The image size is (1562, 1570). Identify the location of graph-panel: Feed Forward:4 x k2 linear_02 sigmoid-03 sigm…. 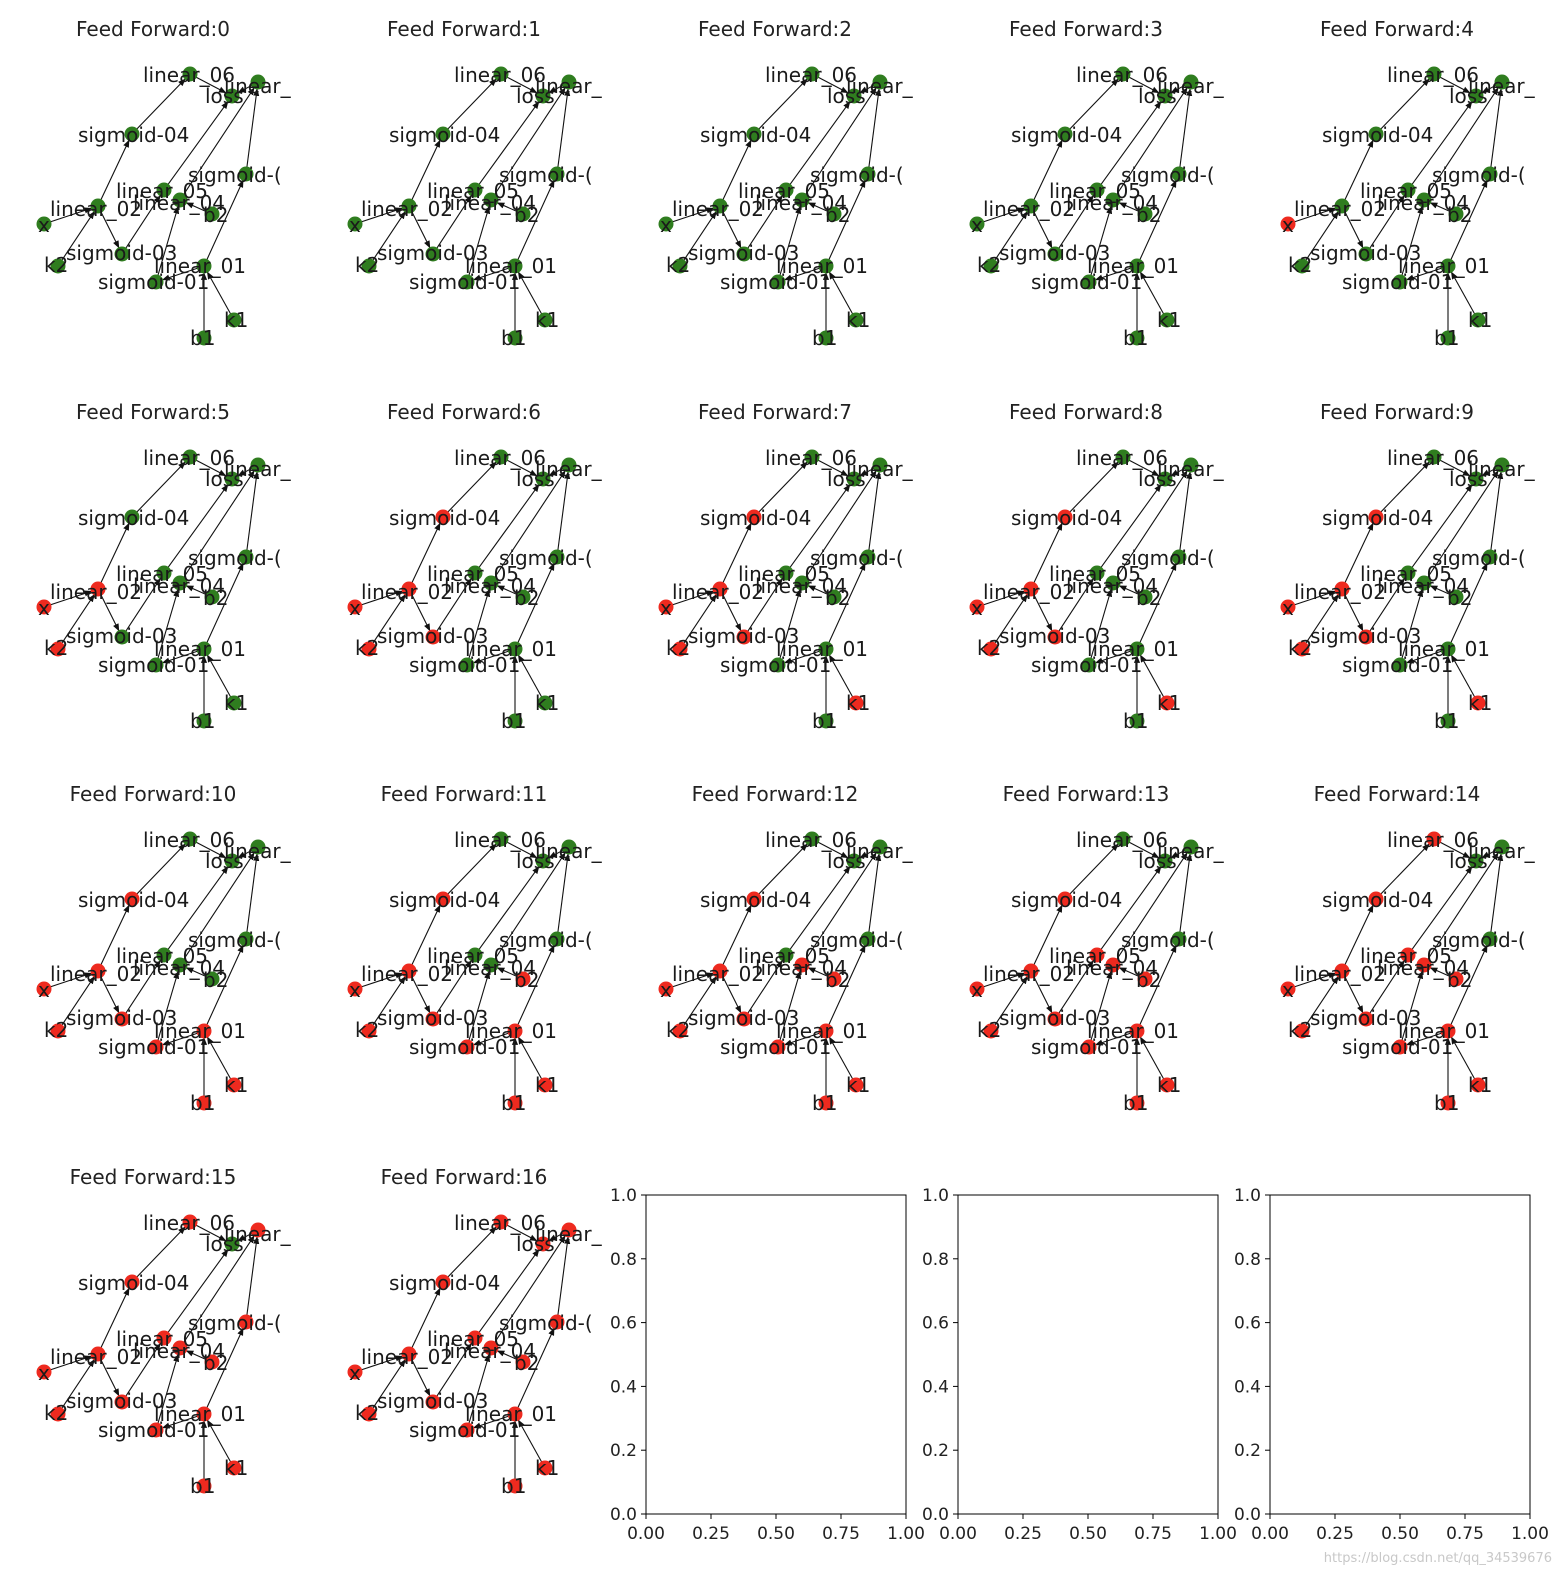
(1408, 183).